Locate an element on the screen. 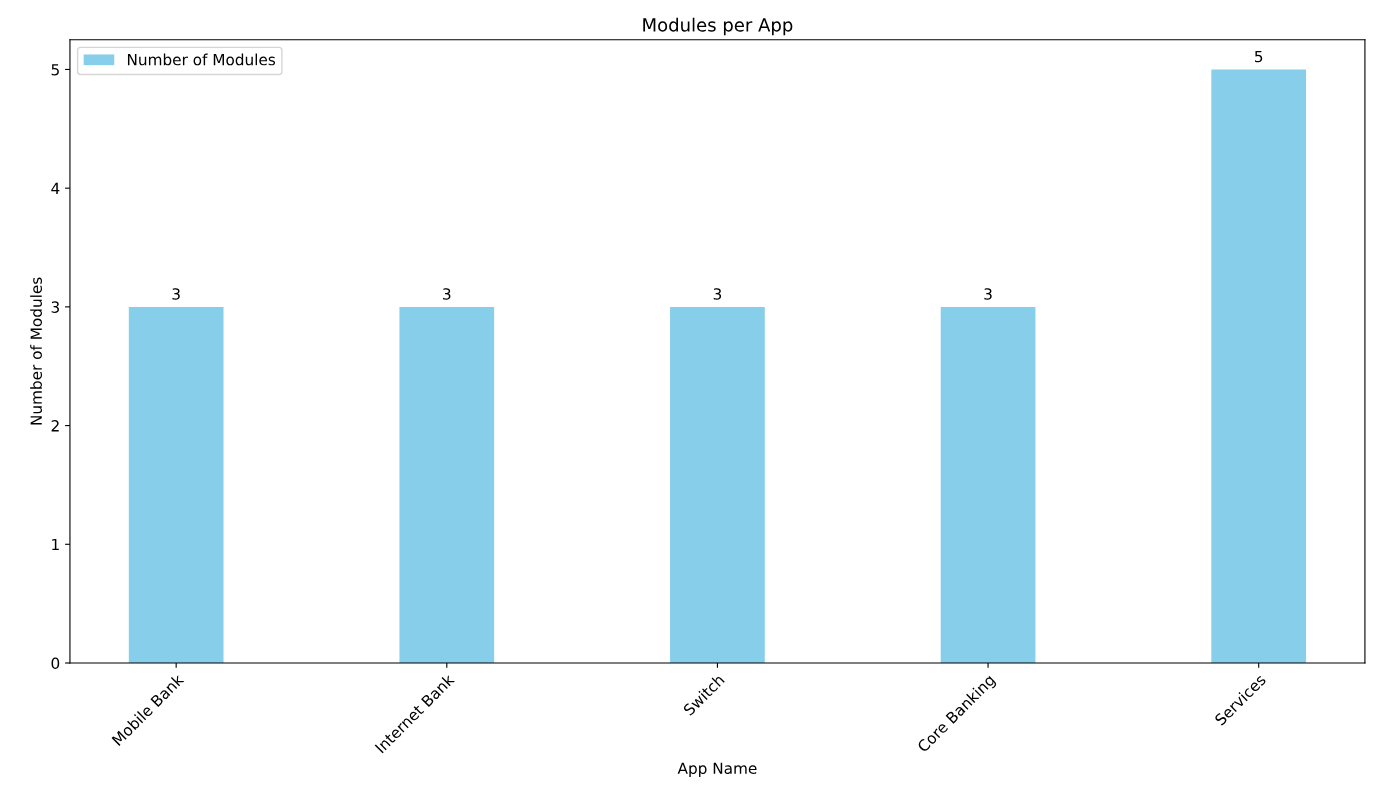 Image resolution: width=1385 pixels, height=812 pixels. y-tick-label: 2 is located at coordinates (55, 426).